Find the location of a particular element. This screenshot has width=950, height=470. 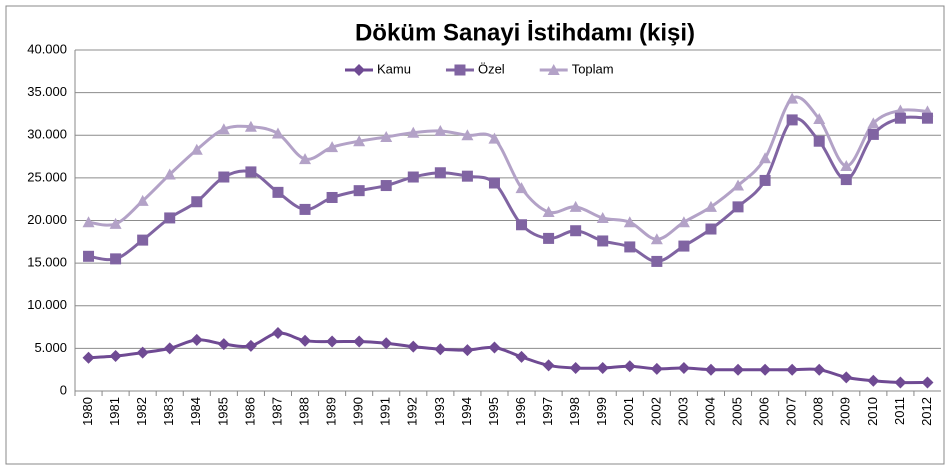

x-tick-label: 1981 is located at coordinates (114, 411).